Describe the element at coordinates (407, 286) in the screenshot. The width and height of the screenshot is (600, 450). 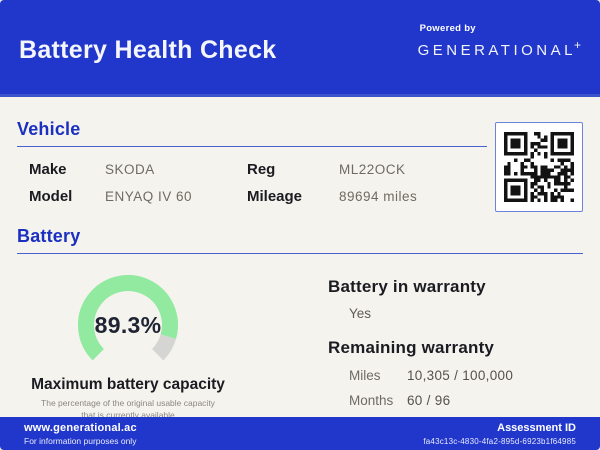
I see `warranty-heading: Battery in warranty` at that location.